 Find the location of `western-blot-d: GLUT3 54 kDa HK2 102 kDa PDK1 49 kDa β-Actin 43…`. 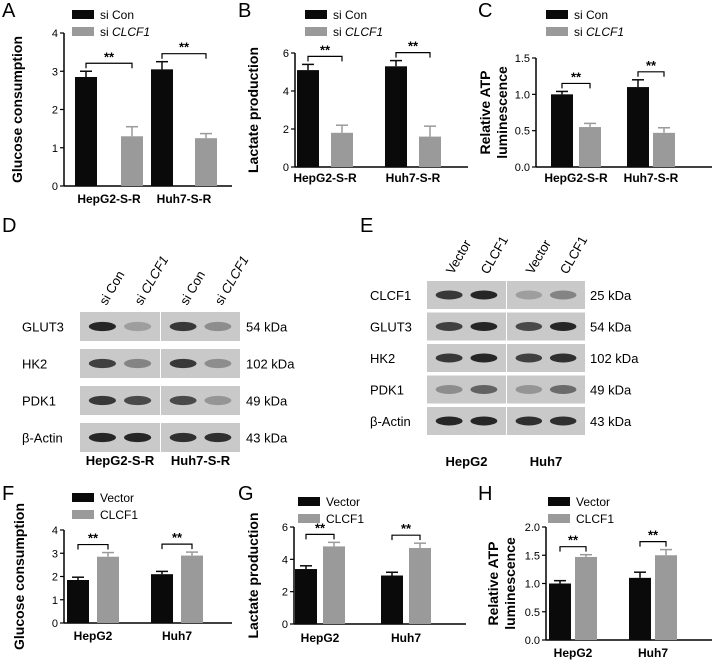

western-blot-d: GLUT3 54 kDa HK2 102 kDa PDK1 49 kDa β-Actin 43… is located at coordinates (158, 360).